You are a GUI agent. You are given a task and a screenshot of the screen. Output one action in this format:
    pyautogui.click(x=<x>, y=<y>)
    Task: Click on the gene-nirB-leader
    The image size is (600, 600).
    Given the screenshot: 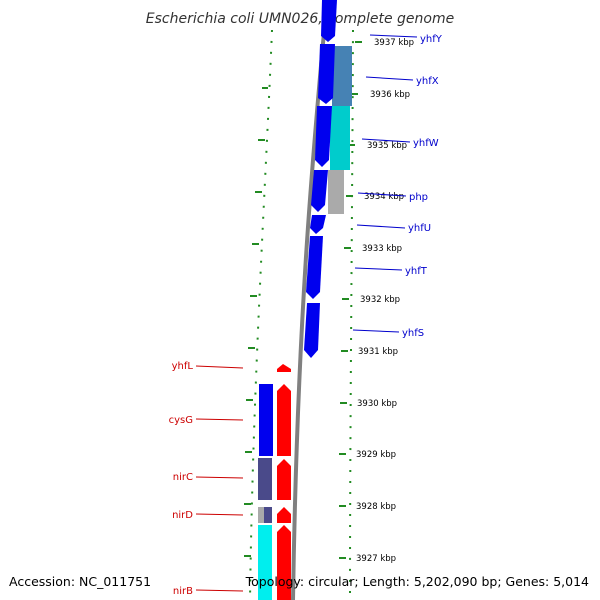 What is the action you would take?
    pyautogui.click(x=219, y=590)
    